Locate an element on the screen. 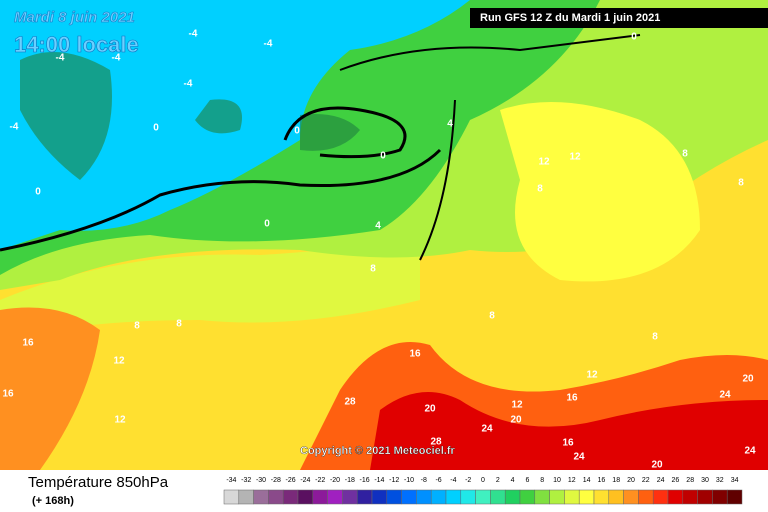 This screenshot has width=768, height=512. scale-label: -22 is located at coordinates (320, 480).